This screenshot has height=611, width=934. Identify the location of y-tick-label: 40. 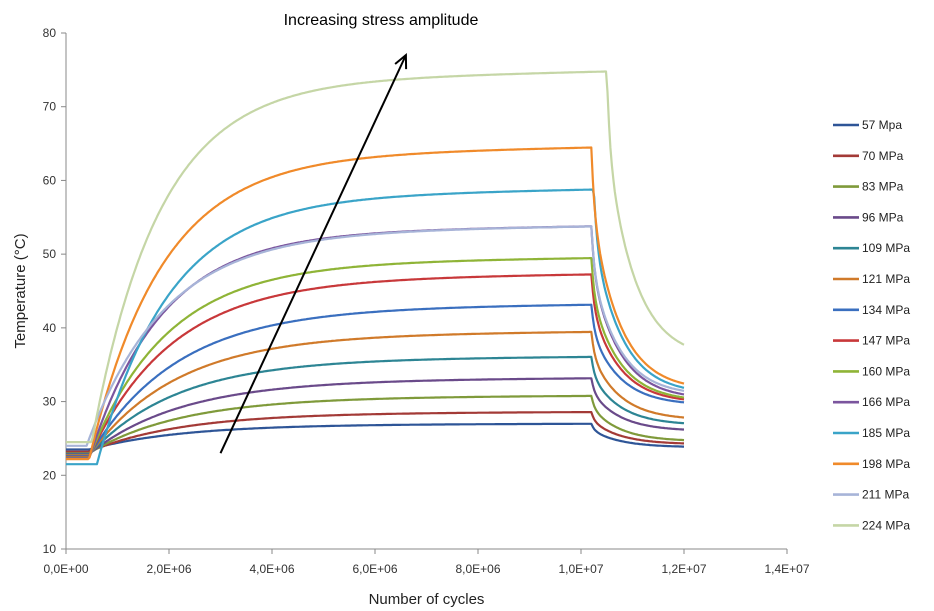
(50, 328).